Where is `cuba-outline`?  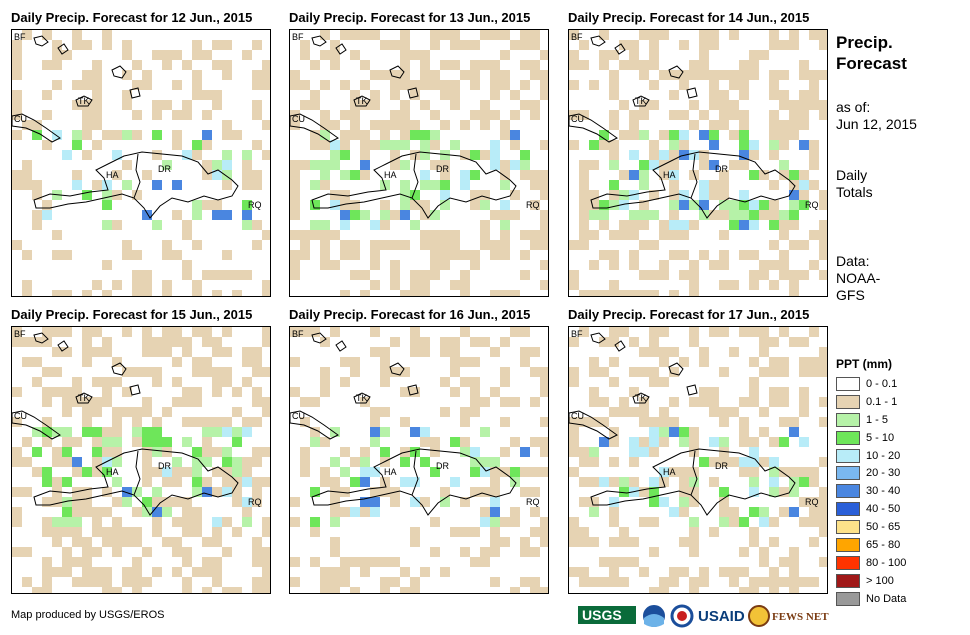 cuba-outline is located at coordinates (593, 128).